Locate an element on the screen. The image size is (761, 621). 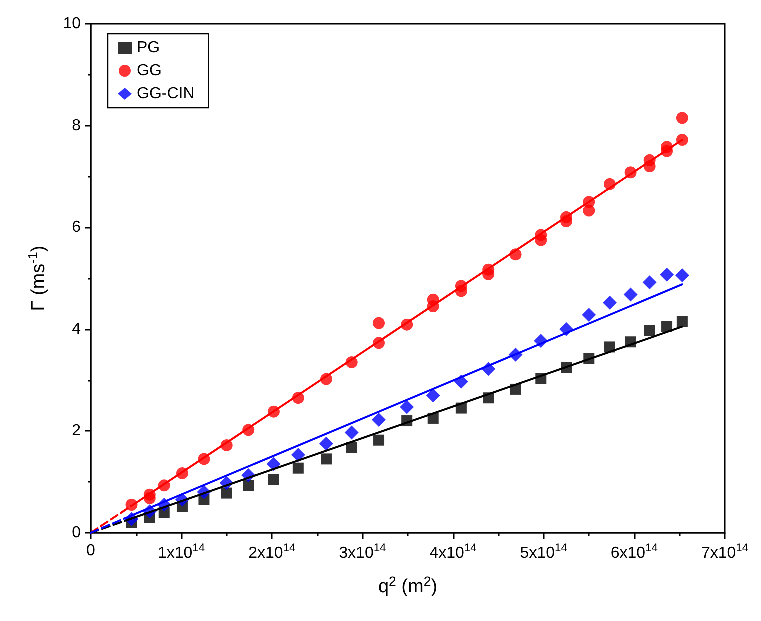
y-tick-label: 8 is located at coordinates (77, 125).